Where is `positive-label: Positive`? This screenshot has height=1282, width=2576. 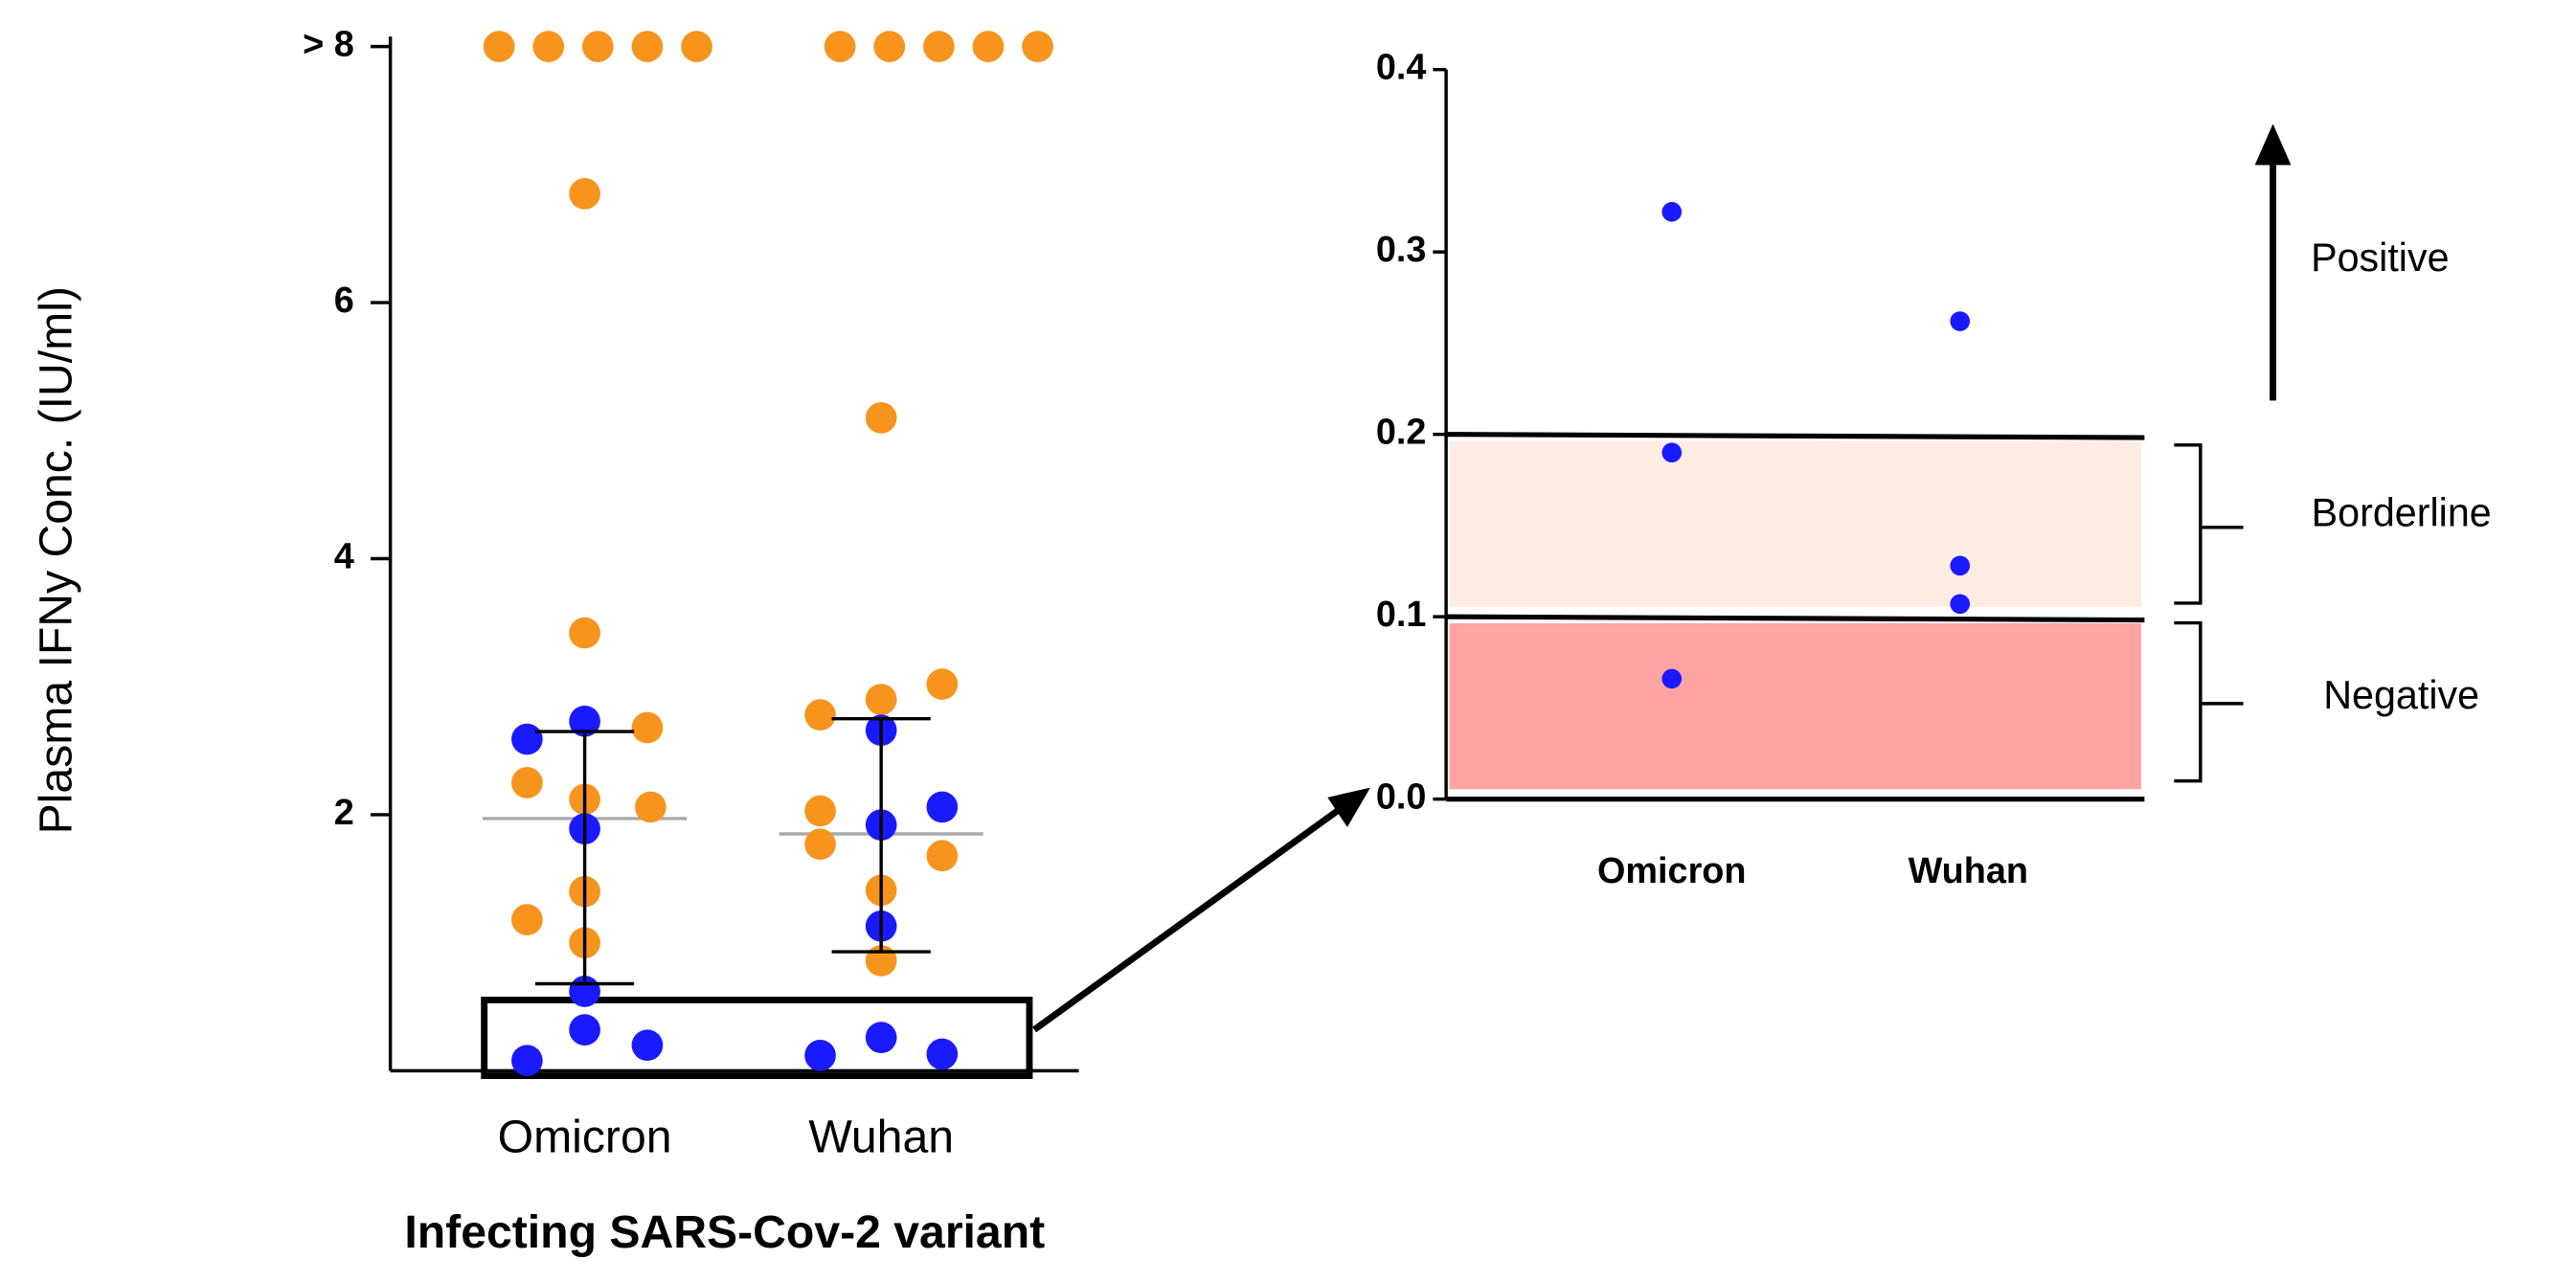 positive-label: Positive is located at coordinates (2380, 258).